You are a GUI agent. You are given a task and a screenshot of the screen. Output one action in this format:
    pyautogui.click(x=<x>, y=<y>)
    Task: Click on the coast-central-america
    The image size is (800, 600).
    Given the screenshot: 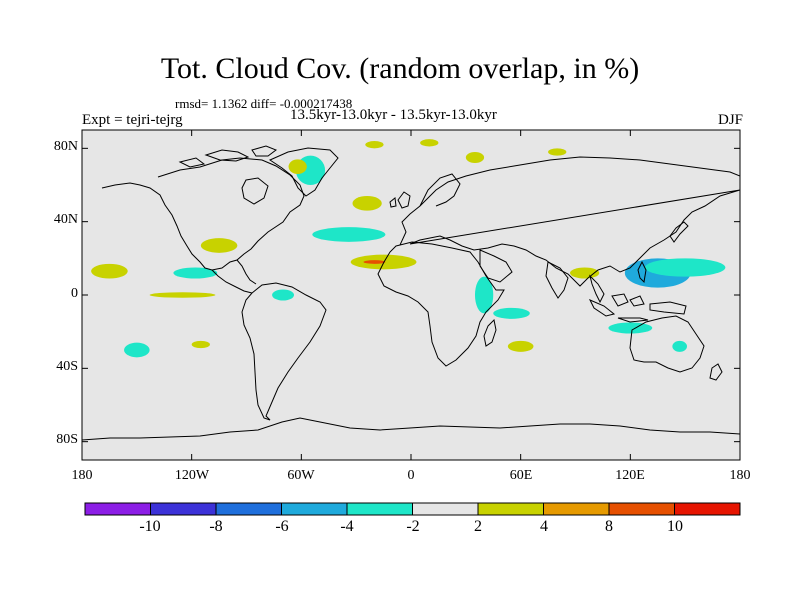 What is the action you would take?
    pyautogui.click(x=232, y=281)
    